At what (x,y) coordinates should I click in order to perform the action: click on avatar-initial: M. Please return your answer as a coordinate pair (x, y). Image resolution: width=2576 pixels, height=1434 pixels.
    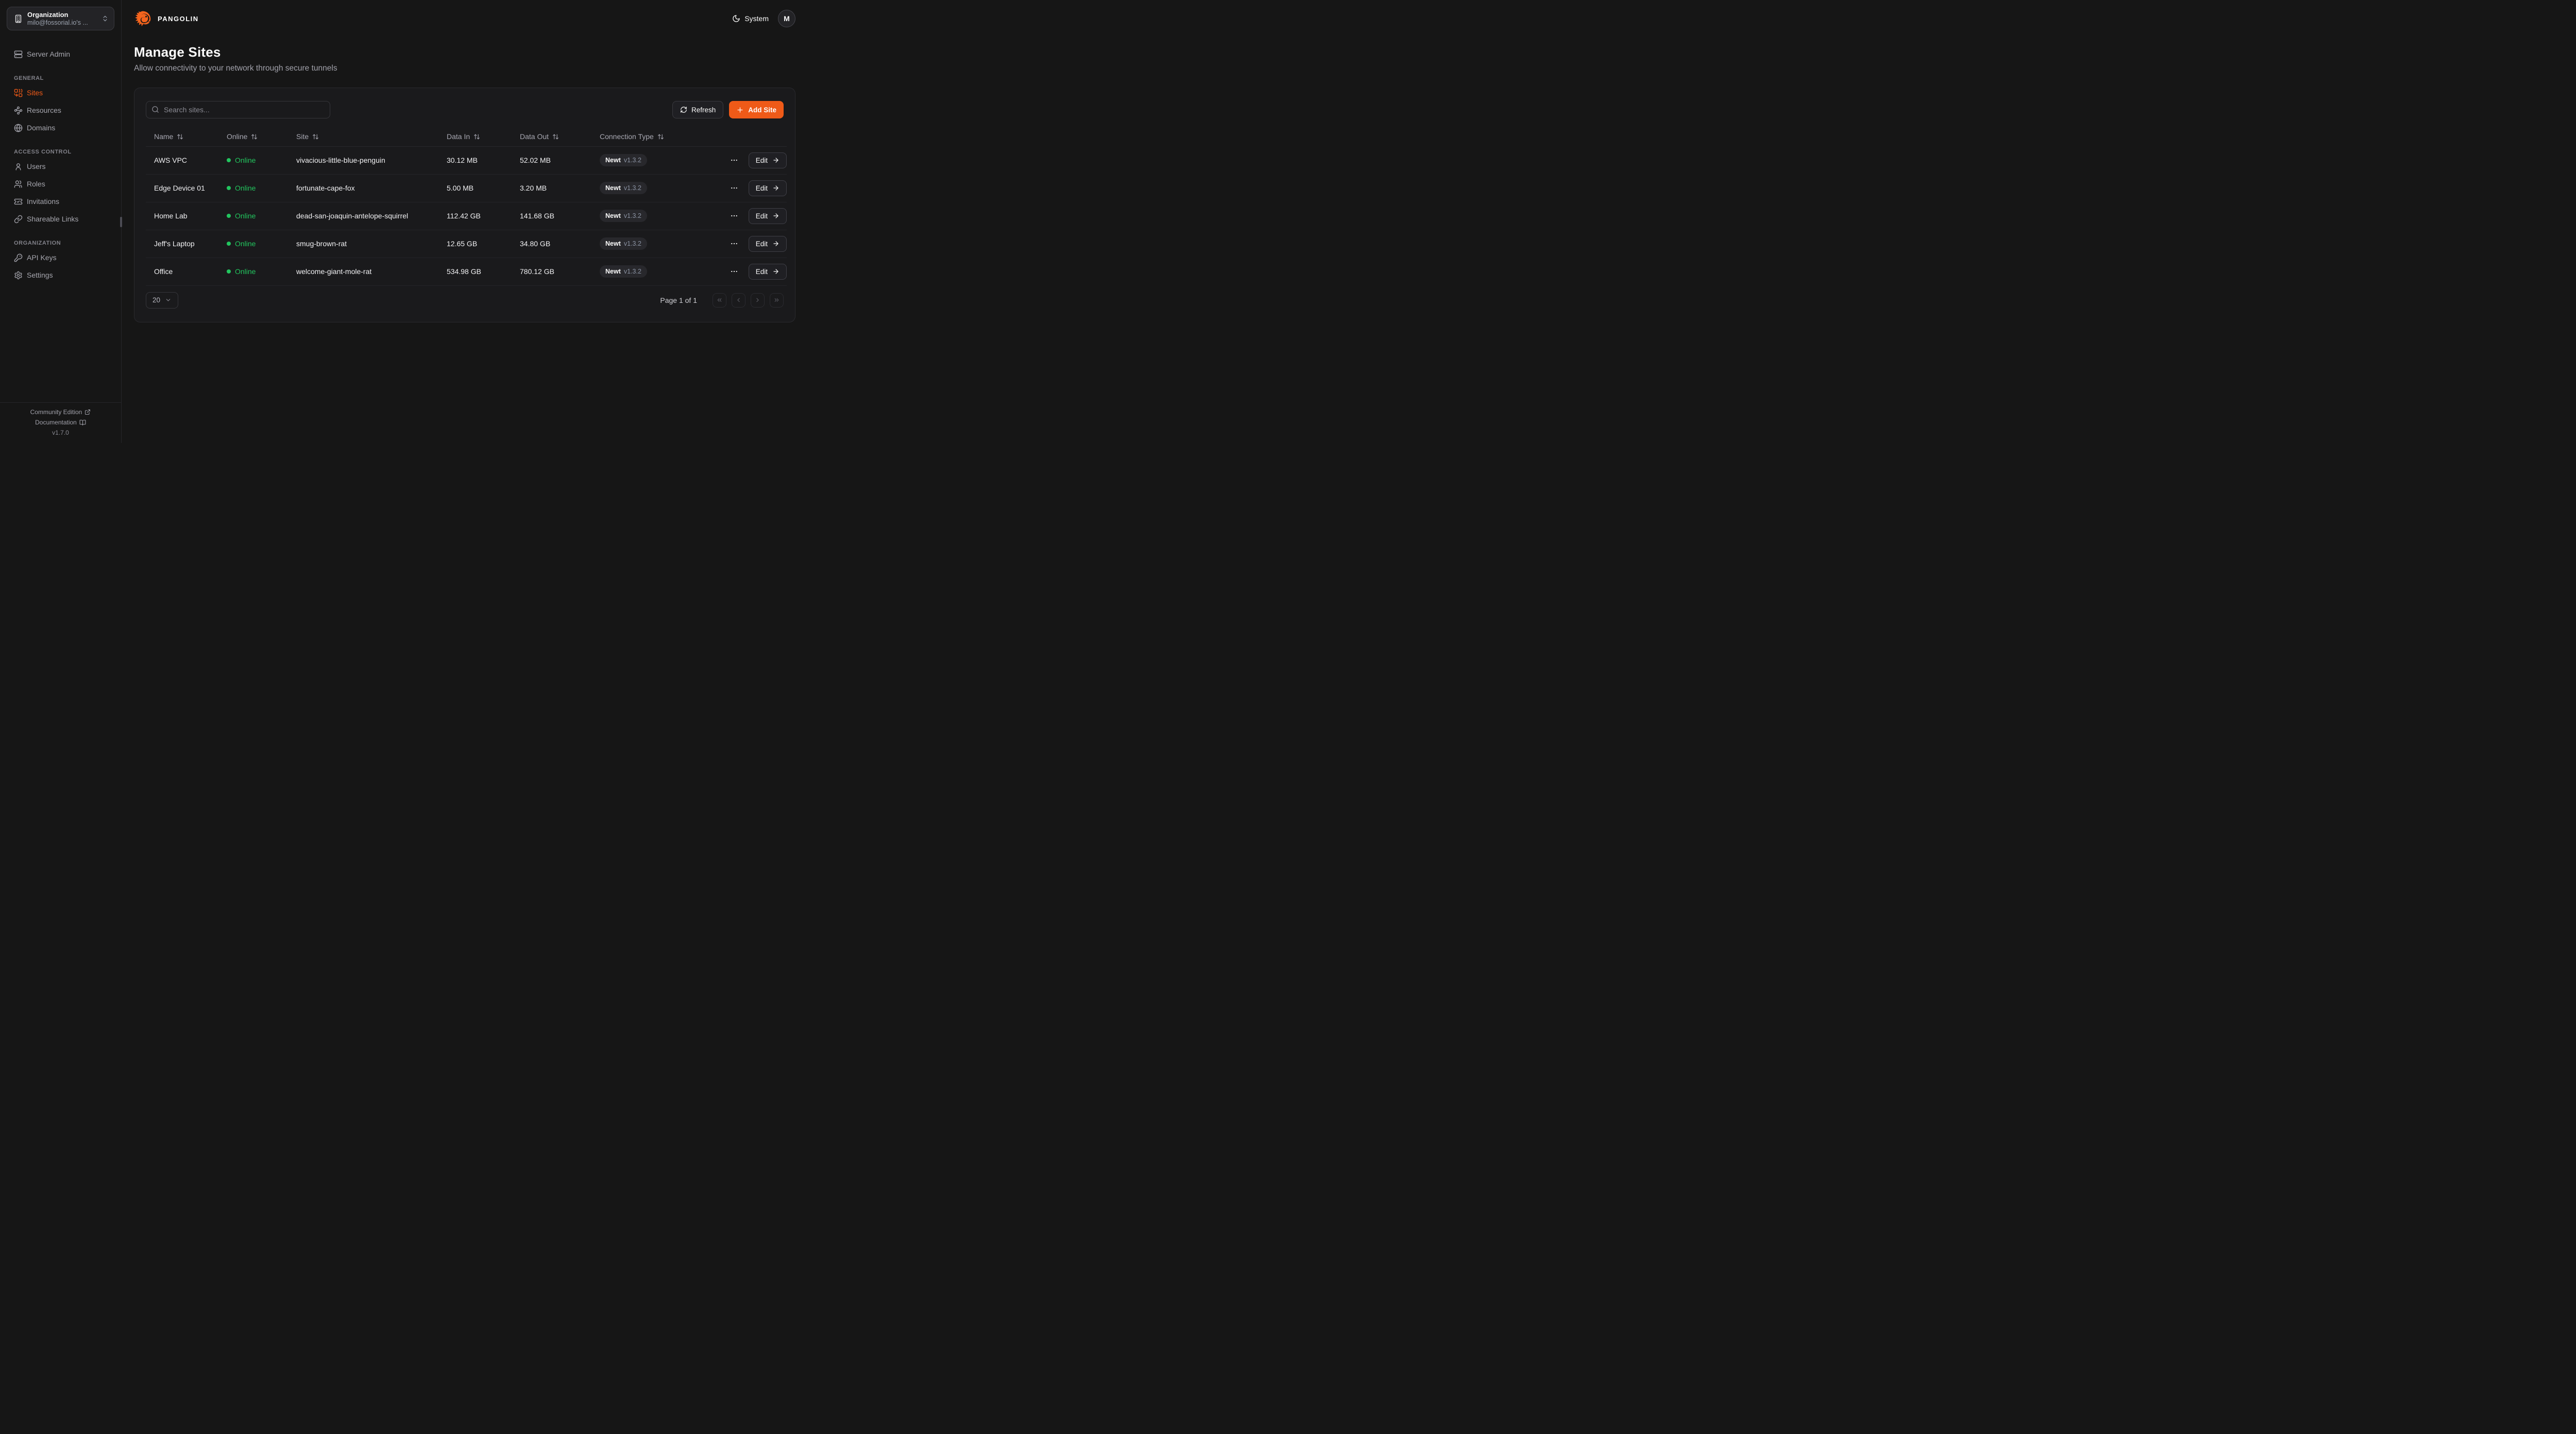
    Looking at the image, I should click on (787, 18).